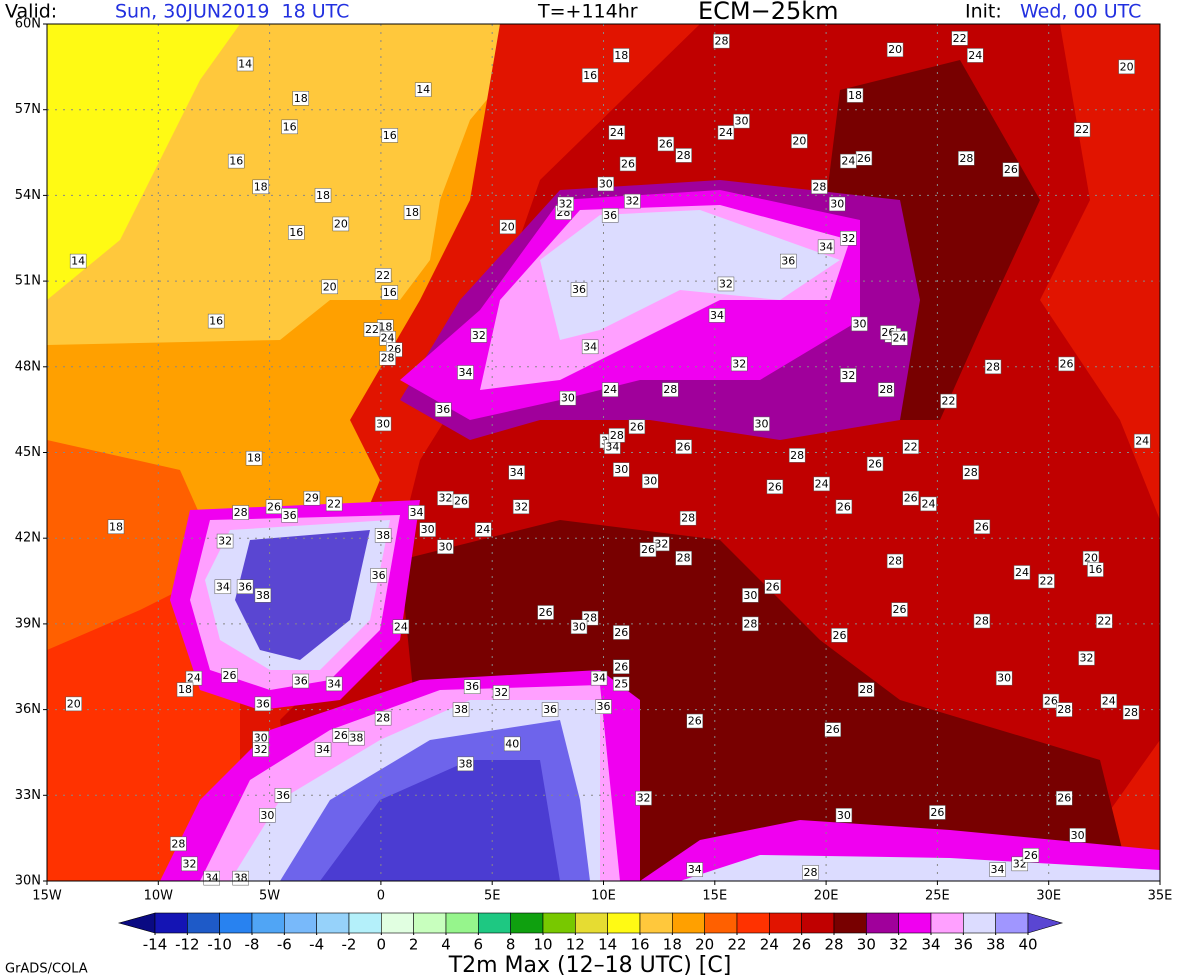  What do you see at coordinates (672, 945) in the screenshot?
I see `colorbar-label: 18` at bounding box center [672, 945].